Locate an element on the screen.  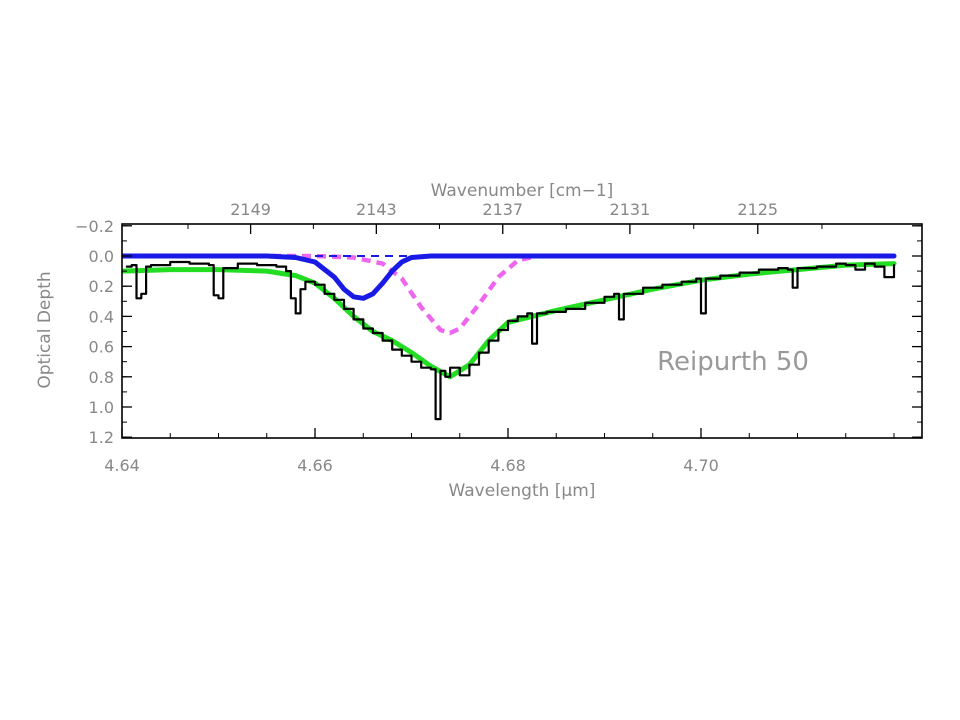
top-axis-title: Wavenumber [cm−1] is located at coordinates (522, 191).